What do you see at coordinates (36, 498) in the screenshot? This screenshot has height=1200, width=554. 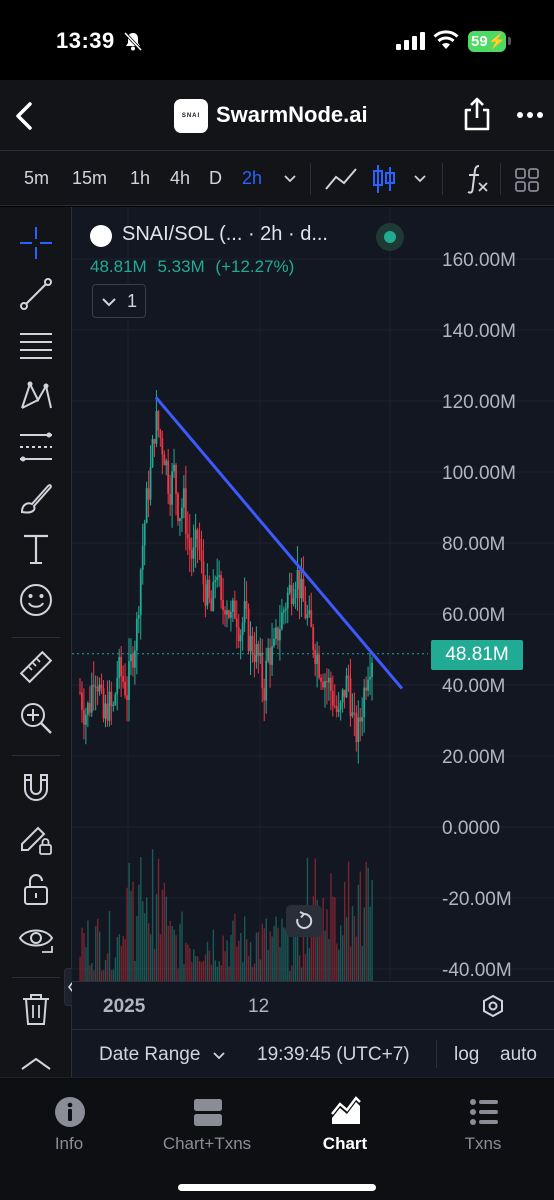 I see `brush-icon` at bounding box center [36, 498].